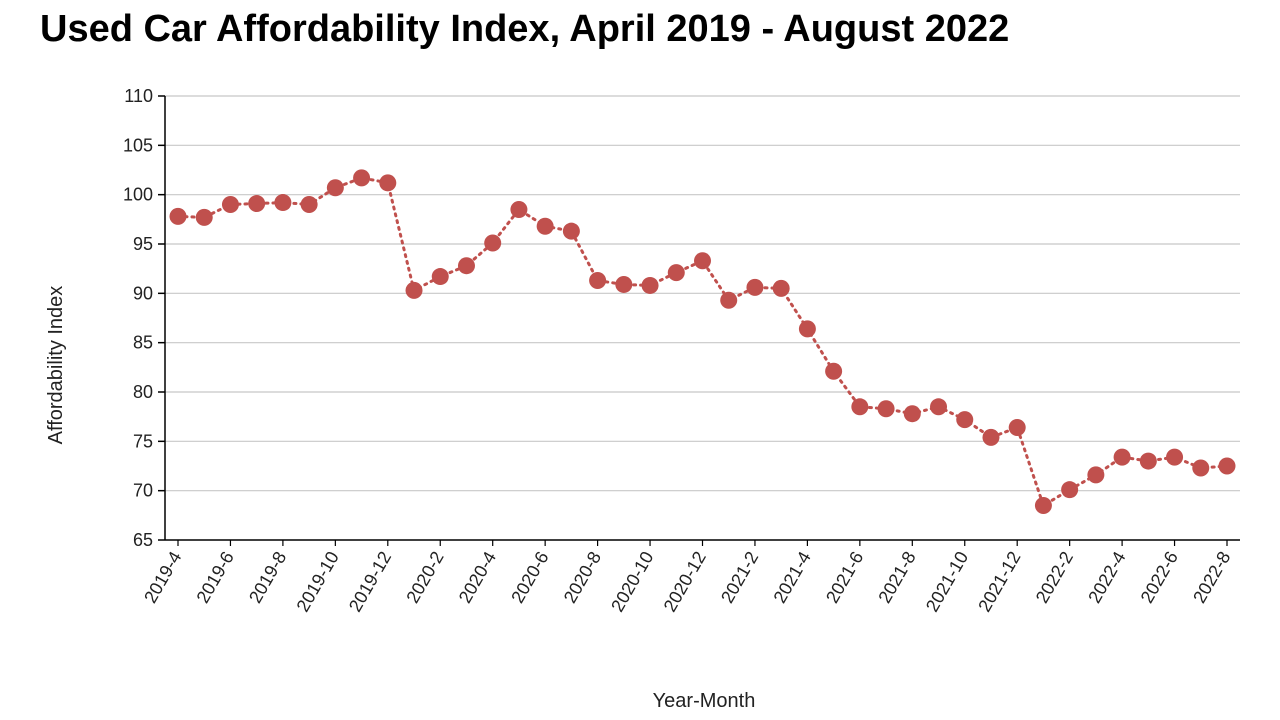  I want to click on x-tick-label-2019-10: 2019-10, so click(317, 581).